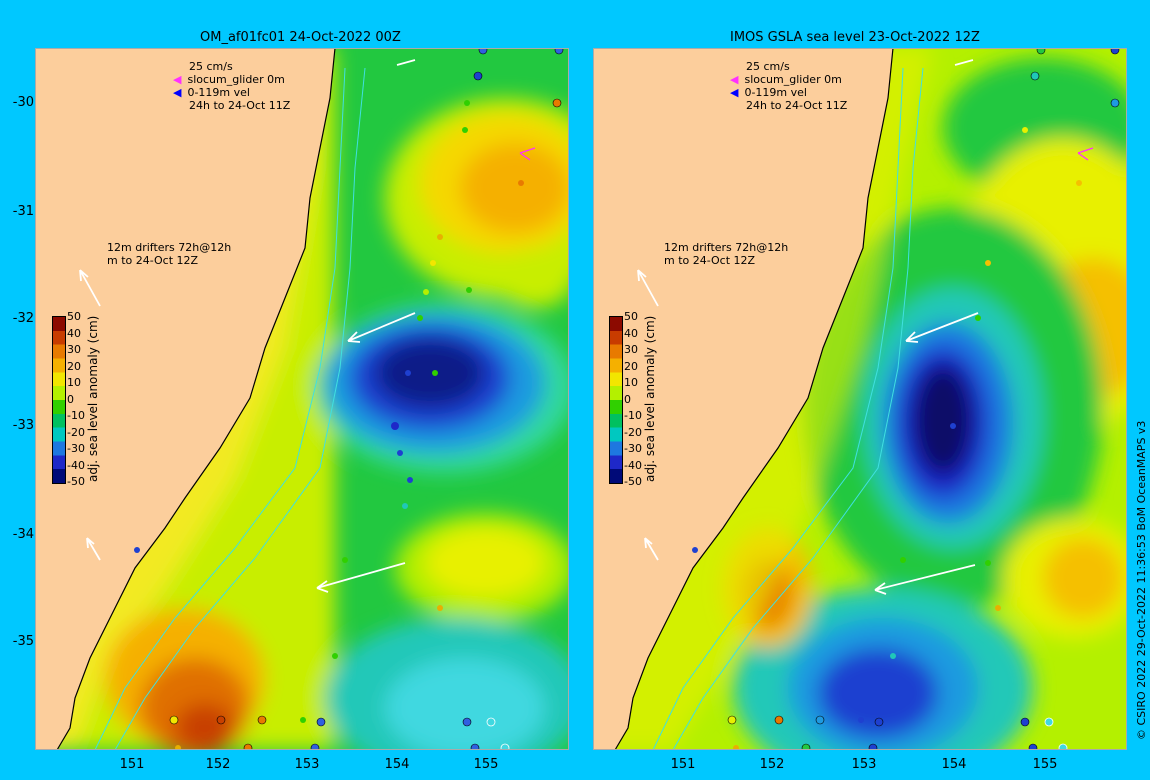  Describe the element at coordinates (23, 102) in the screenshot. I see `y-tick-label: -30` at that location.